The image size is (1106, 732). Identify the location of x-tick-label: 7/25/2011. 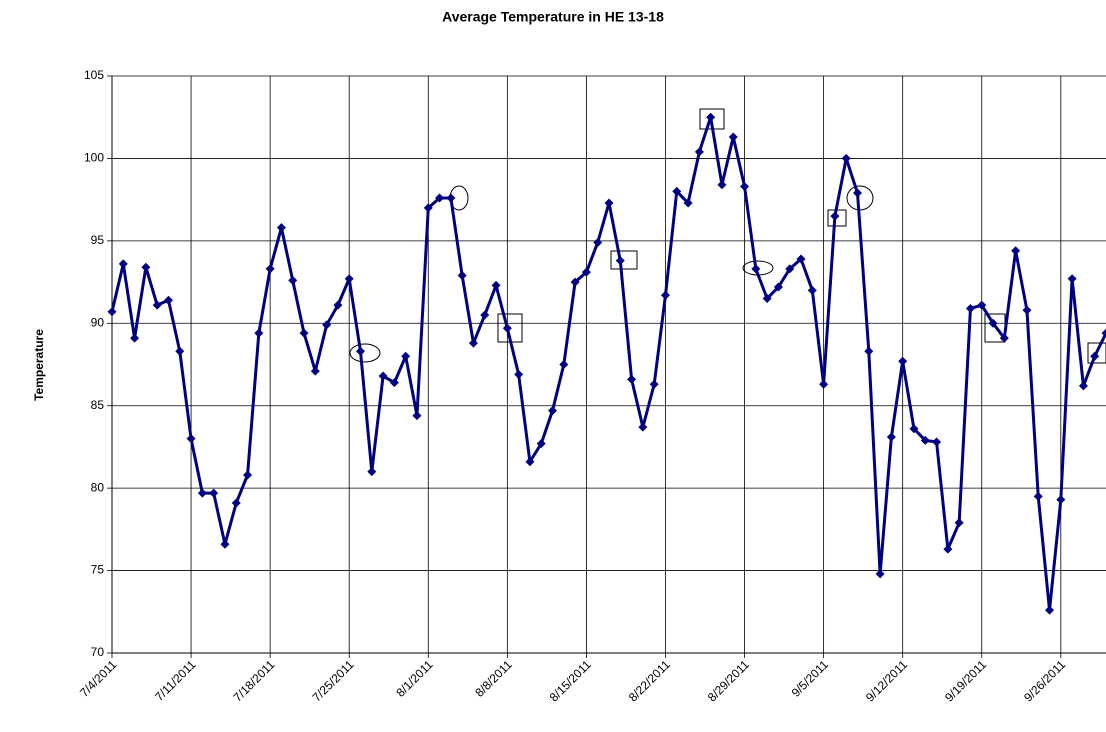
(333, 680).